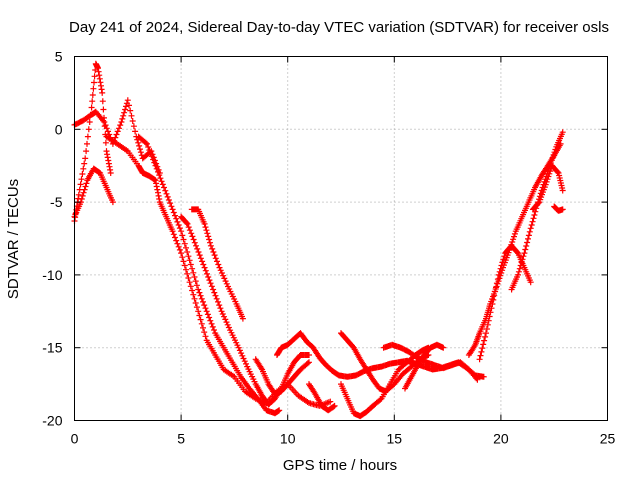 The height and width of the screenshot is (480, 640). I want to click on y-tick-label: 5, so click(59, 57).